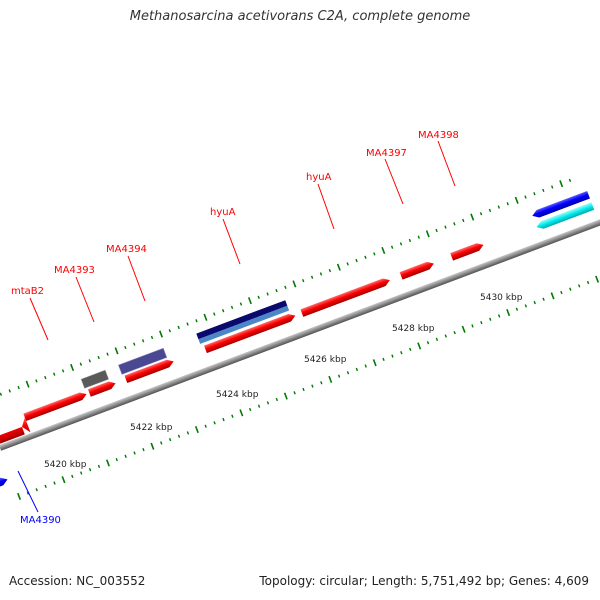 The height and width of the screenshot is (600, 600). Describe the element at coordinates (416, 270) in the screenshot. I see `MA4397-arrow` at that location.